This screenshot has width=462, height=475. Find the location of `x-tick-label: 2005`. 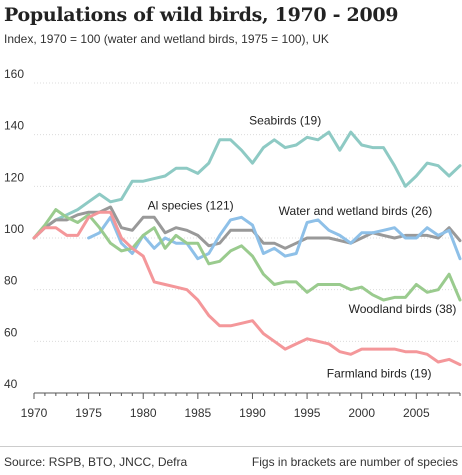

x-tick-label: 2005 is located at coordinates (416, 413).